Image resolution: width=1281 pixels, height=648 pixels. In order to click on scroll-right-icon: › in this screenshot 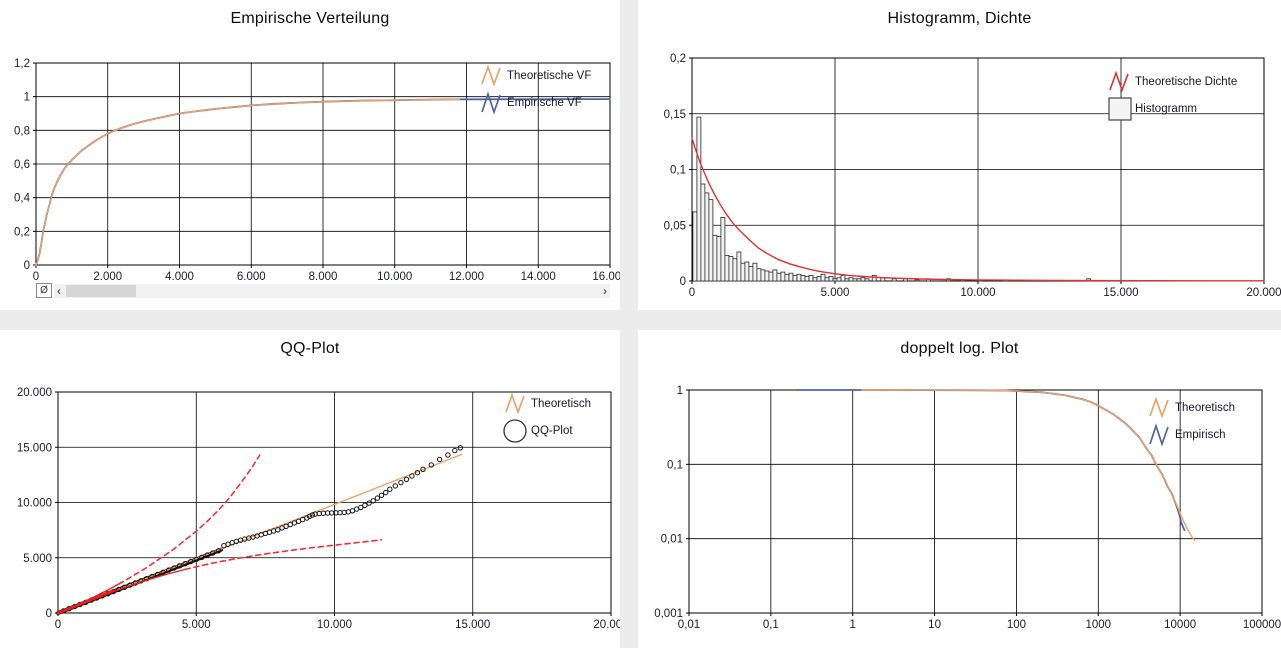, I will do `click(605, 291)`.